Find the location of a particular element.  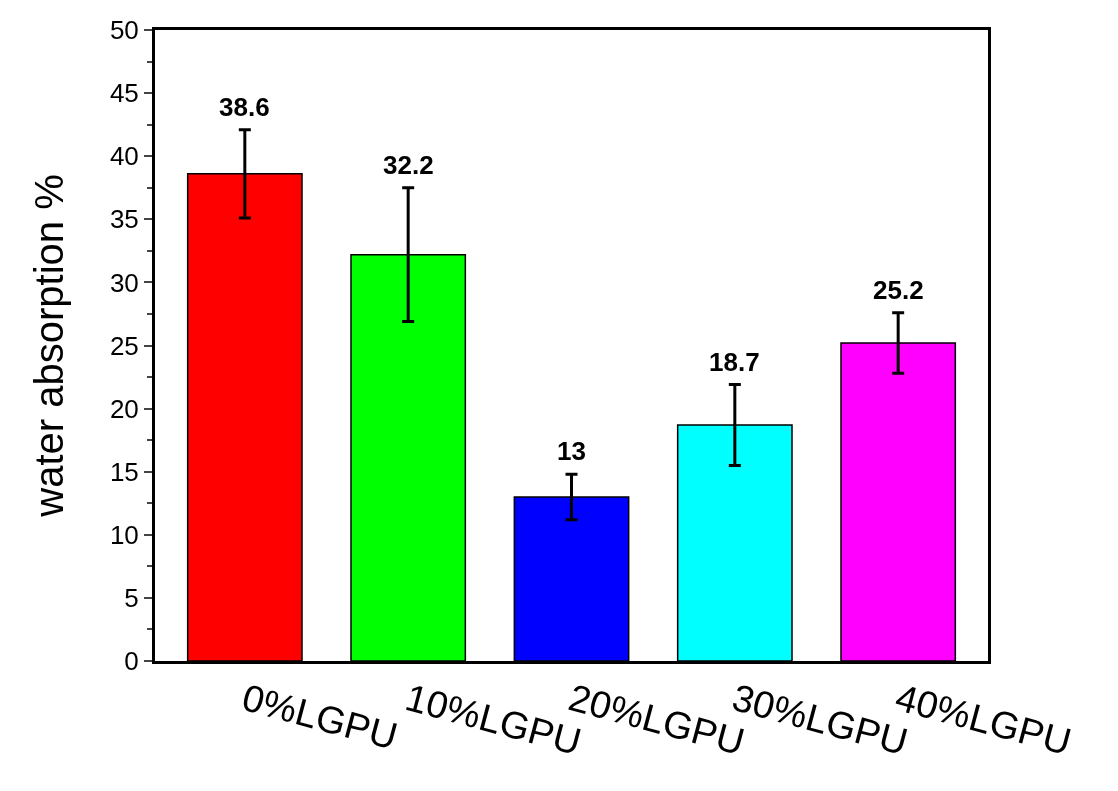

y-tick-label: 35 is located at coordinates (124, 219).